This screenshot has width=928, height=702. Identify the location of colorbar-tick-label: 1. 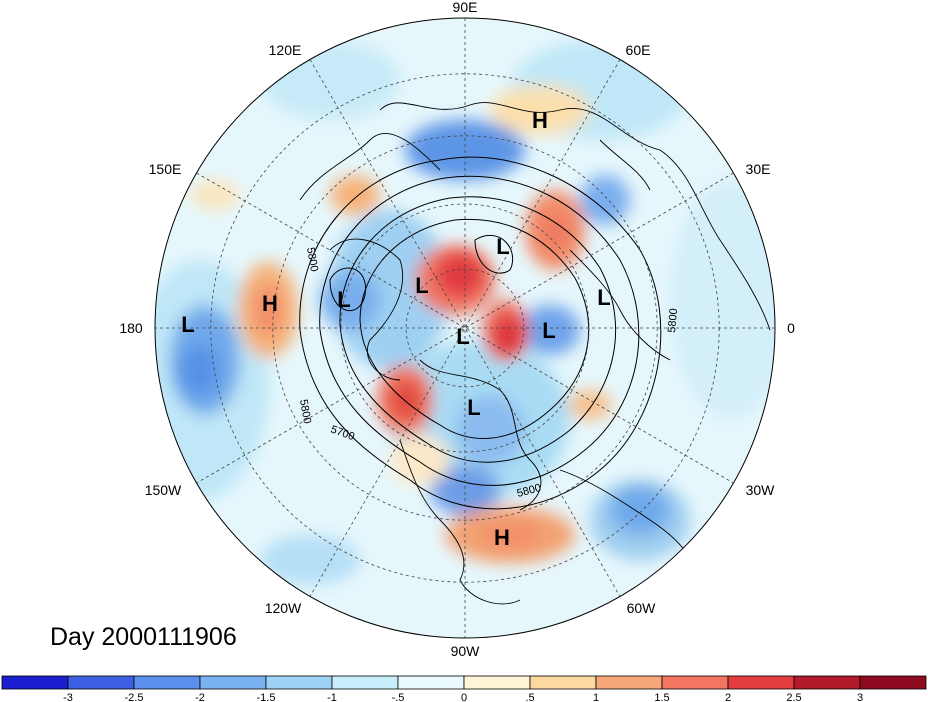
(596, 697).